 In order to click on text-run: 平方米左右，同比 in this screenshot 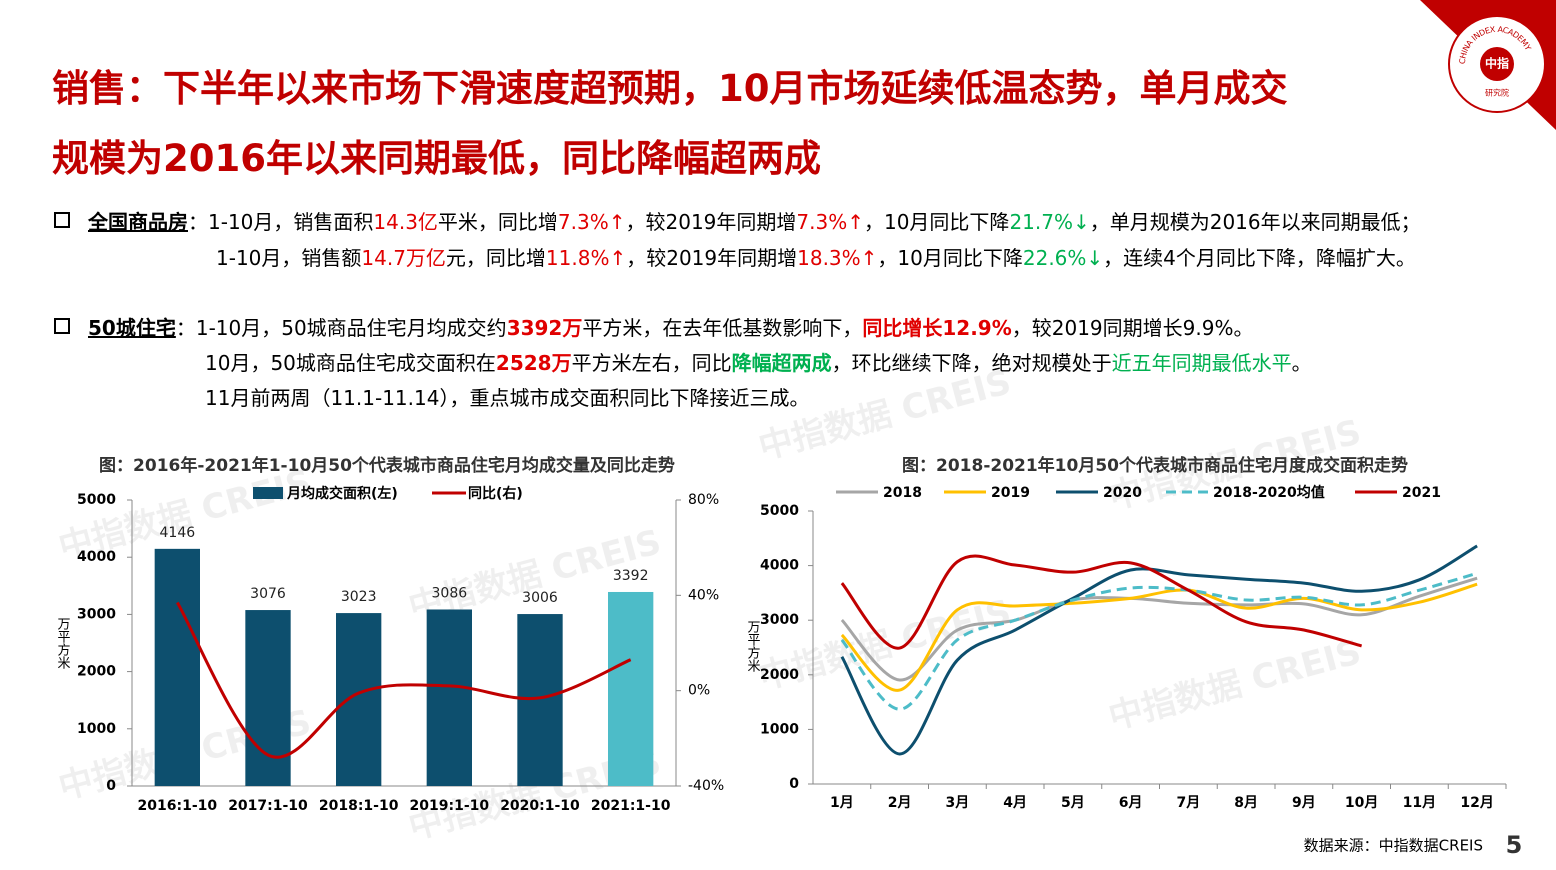, I will do `click(651, 363)`.